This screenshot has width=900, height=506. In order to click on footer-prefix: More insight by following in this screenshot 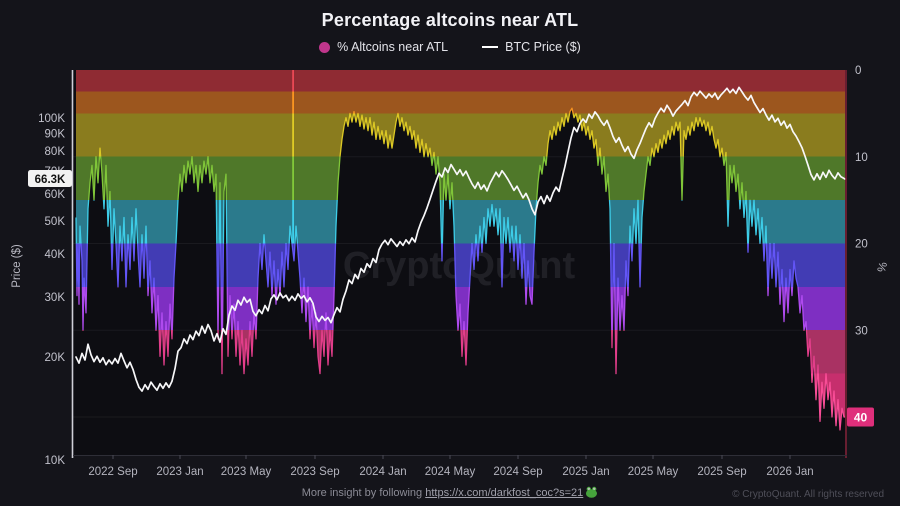, I will do `click(363, 493)`.